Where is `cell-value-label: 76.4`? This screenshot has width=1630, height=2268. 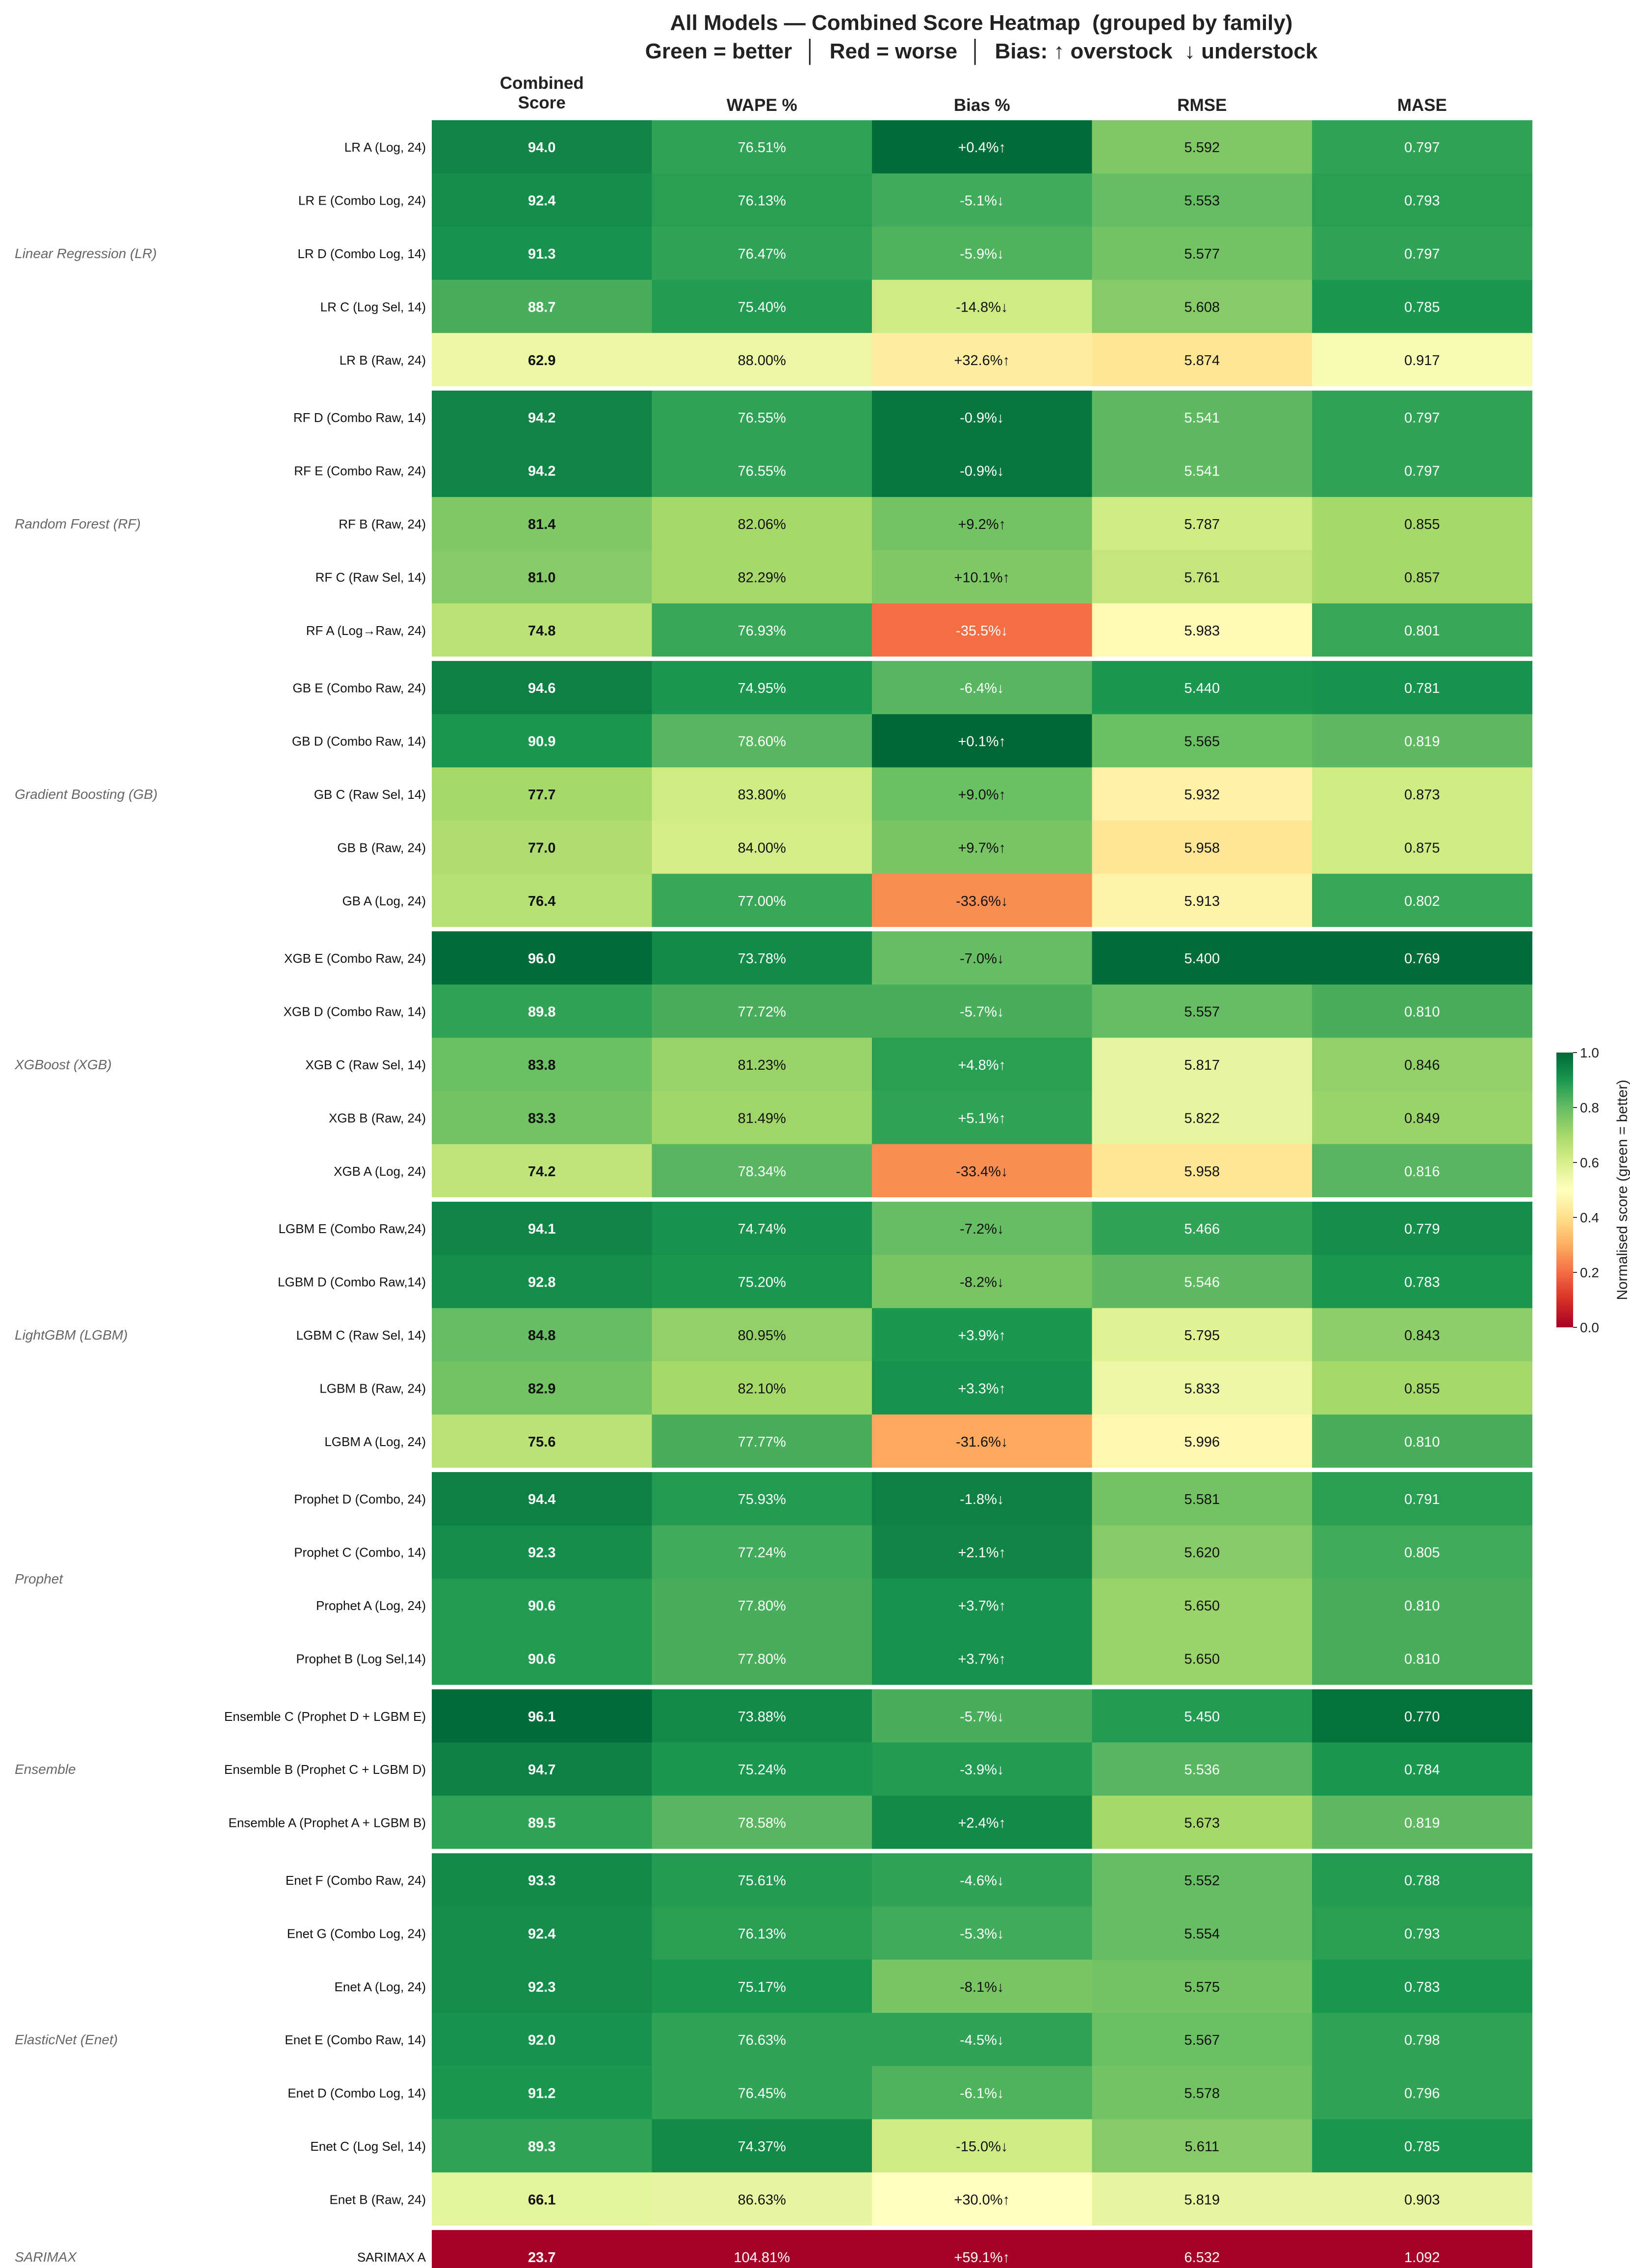
cell-value-label: 76.4 is located at coordinates (541, 901).